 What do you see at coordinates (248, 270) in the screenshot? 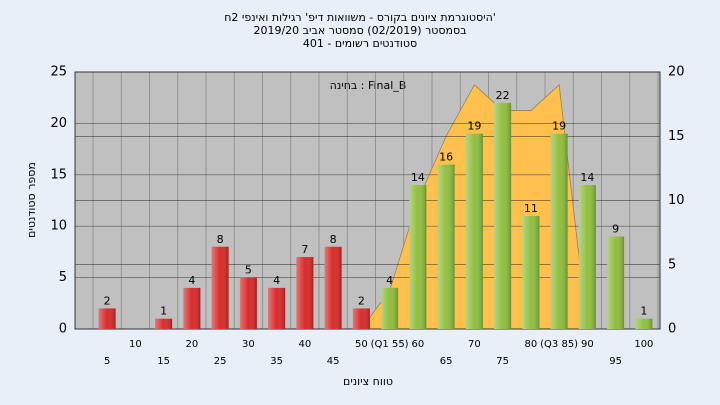
I see `value-label: 5` at bounding box center [248, 270].